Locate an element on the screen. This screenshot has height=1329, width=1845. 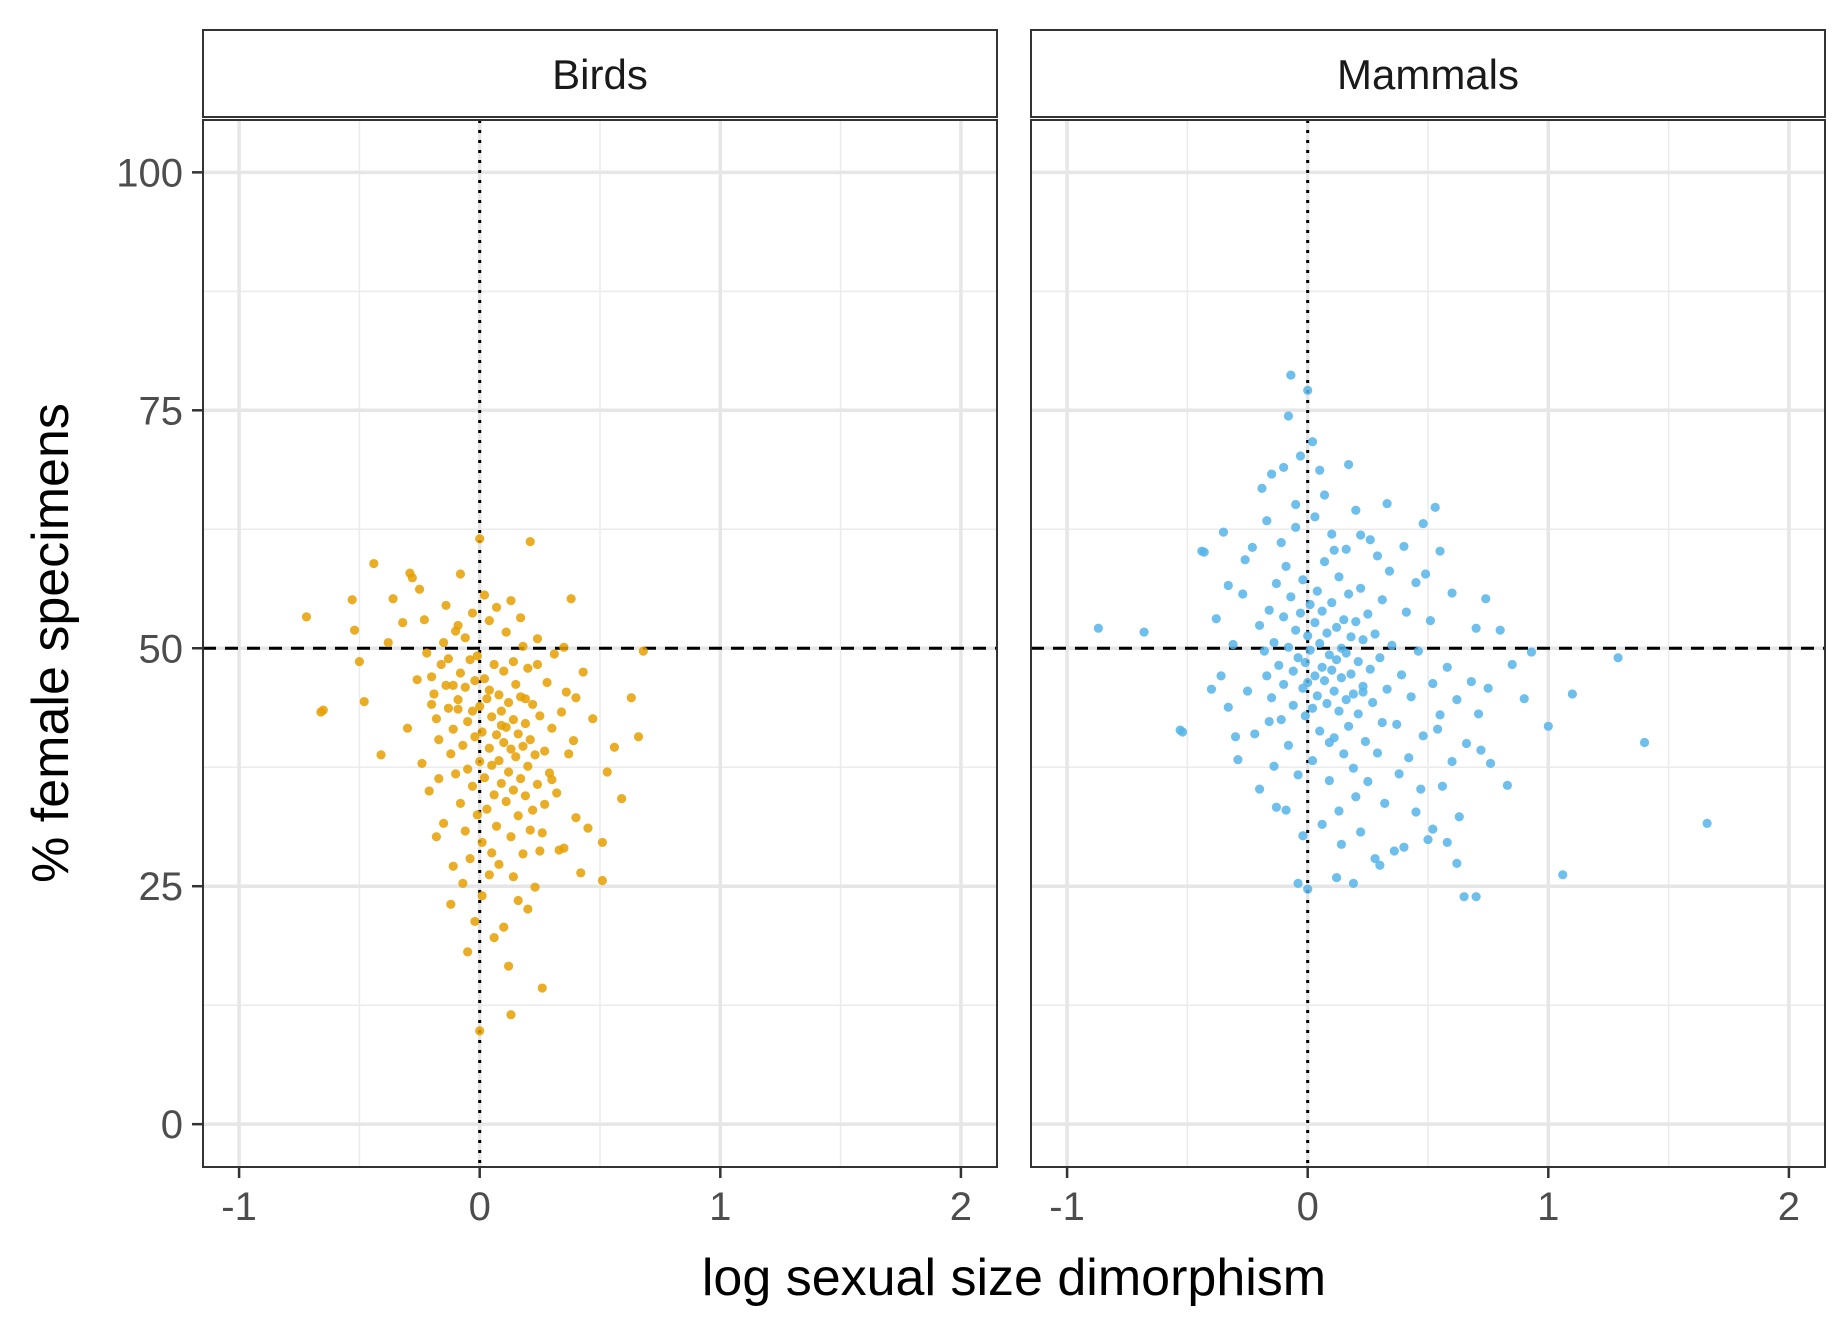
panel-birds-strip is located at coordinates (600, 73).